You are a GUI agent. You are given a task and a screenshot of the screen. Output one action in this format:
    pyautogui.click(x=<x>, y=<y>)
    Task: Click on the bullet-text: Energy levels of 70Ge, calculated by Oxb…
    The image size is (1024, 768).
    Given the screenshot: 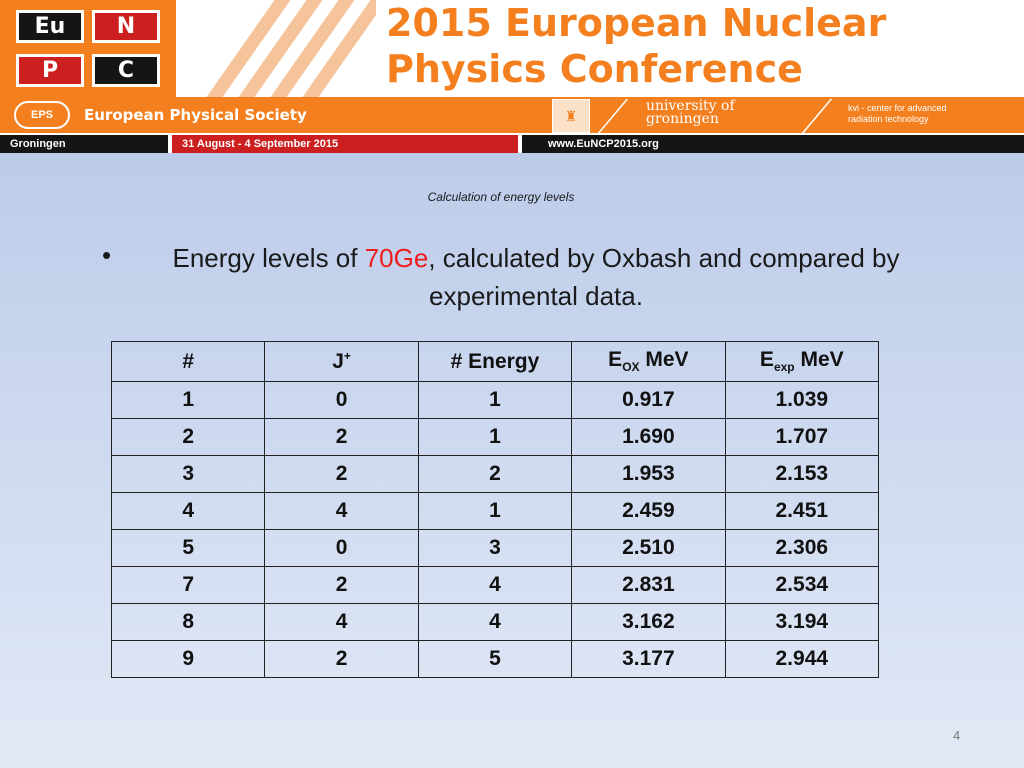 What is the action you would take?
    pyautogui.click(x=536, y=277)
    